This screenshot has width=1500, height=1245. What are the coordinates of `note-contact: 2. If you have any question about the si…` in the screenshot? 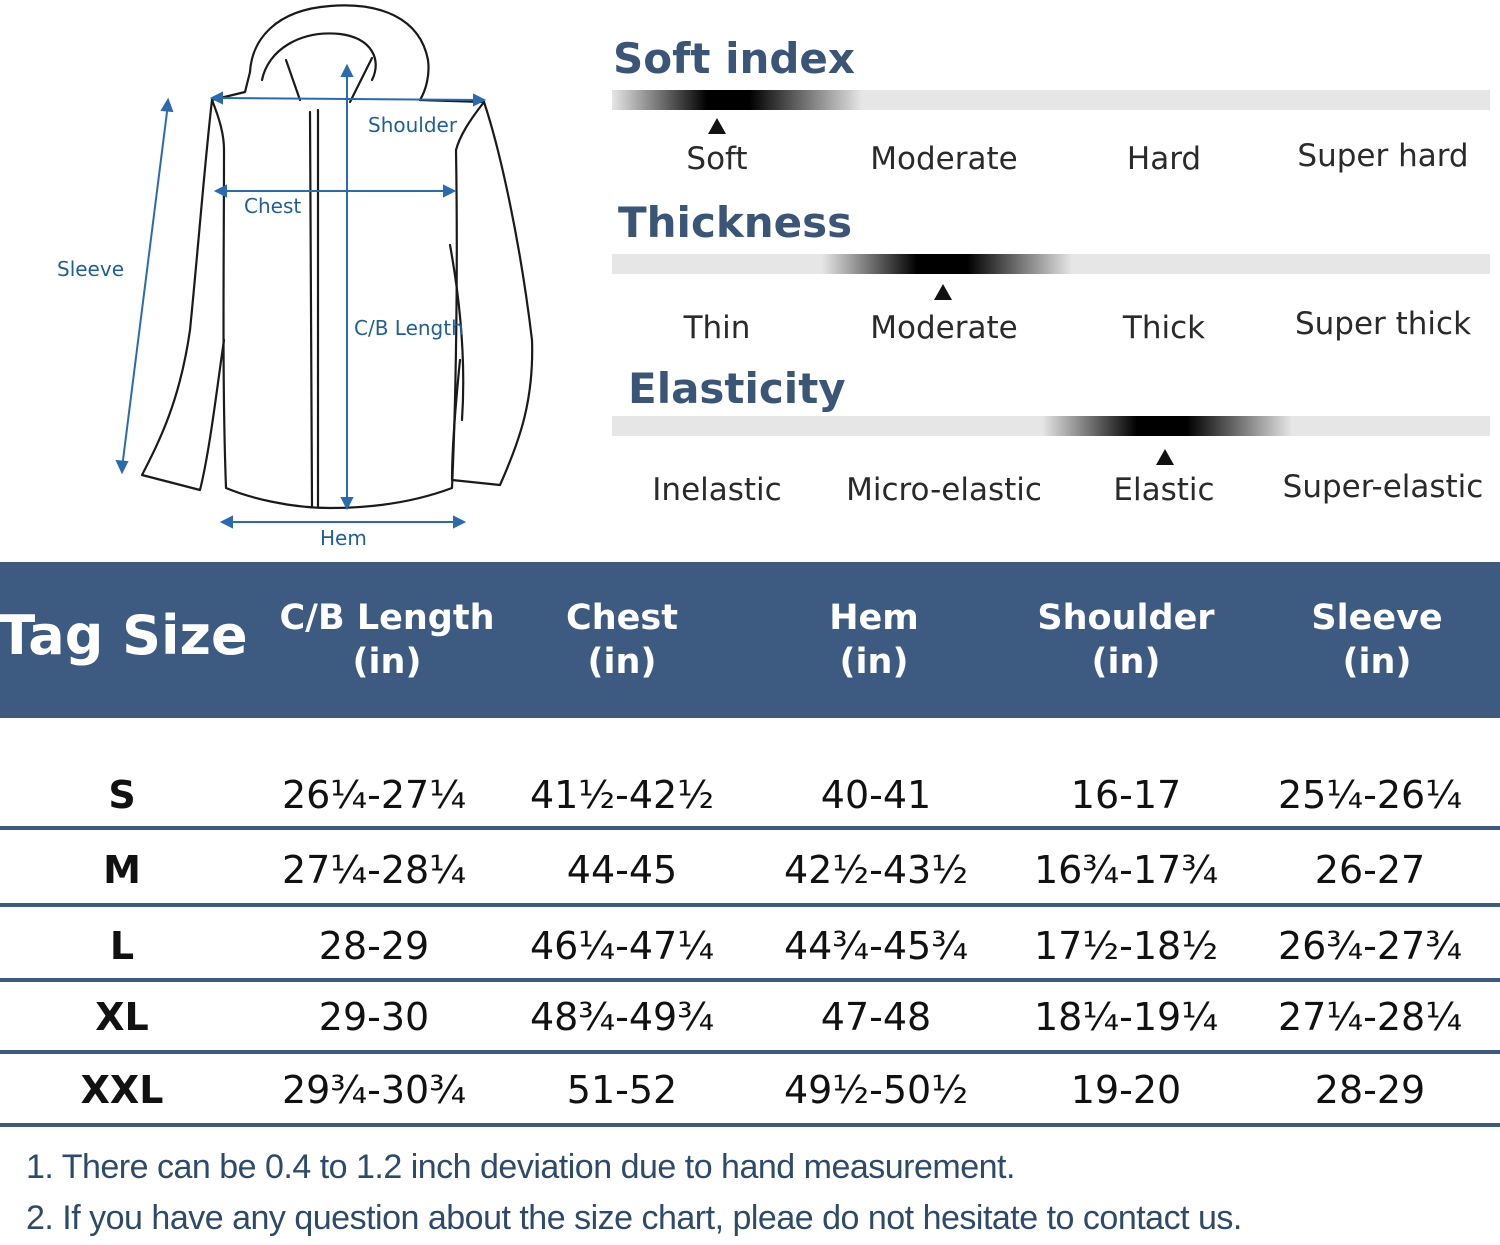 It's located at (634, 1218).